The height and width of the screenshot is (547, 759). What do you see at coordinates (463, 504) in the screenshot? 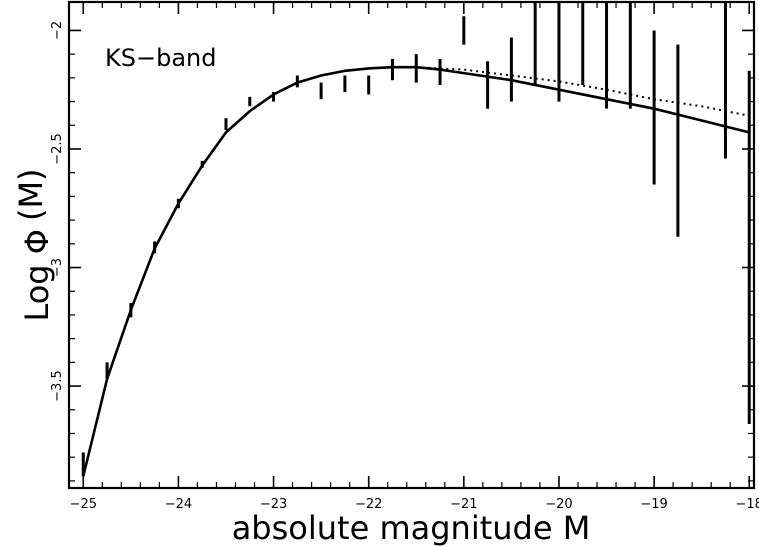
I see `x-tick-label: −21` at bounding box center [463, 504].